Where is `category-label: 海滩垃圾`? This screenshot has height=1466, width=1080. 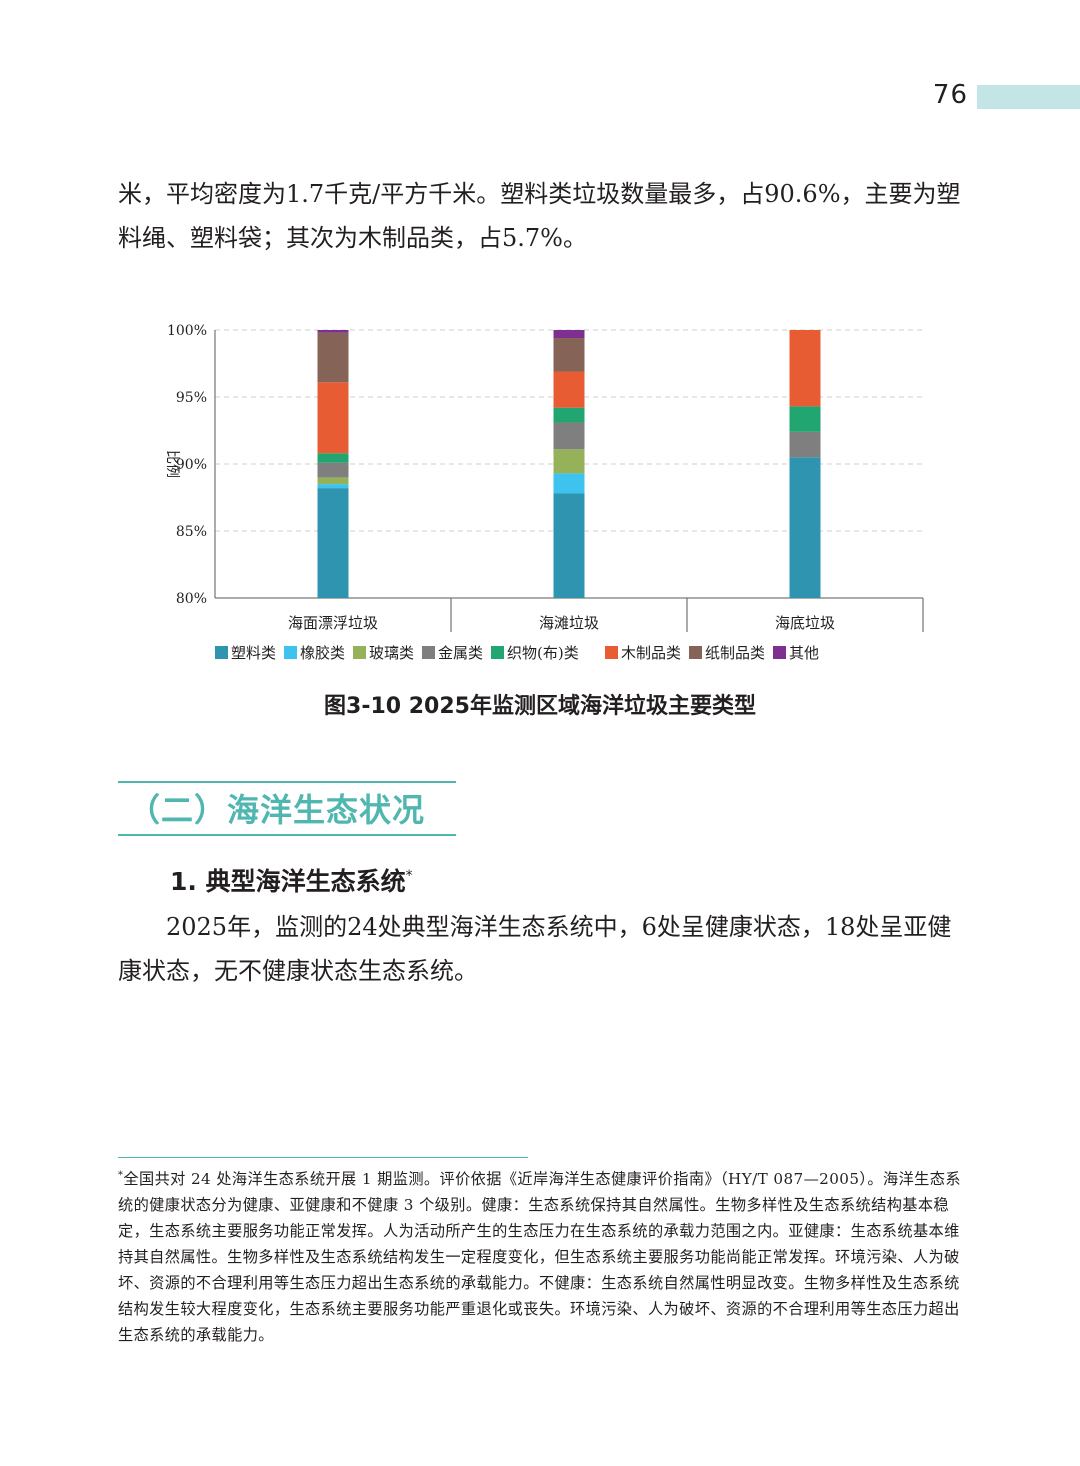 category-label: 海滩垃圾 is located at coordinates (569, 623).